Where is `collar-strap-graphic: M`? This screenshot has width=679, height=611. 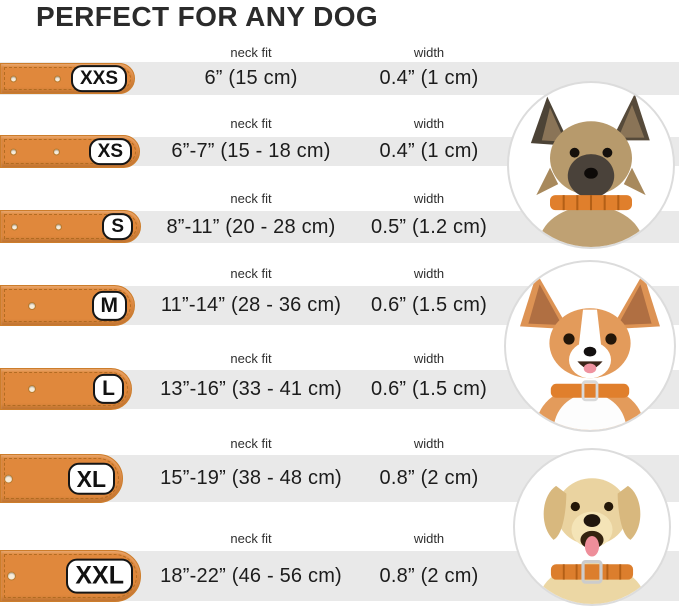 collar-strap-graphic: M is located at coordinates (67, 305).